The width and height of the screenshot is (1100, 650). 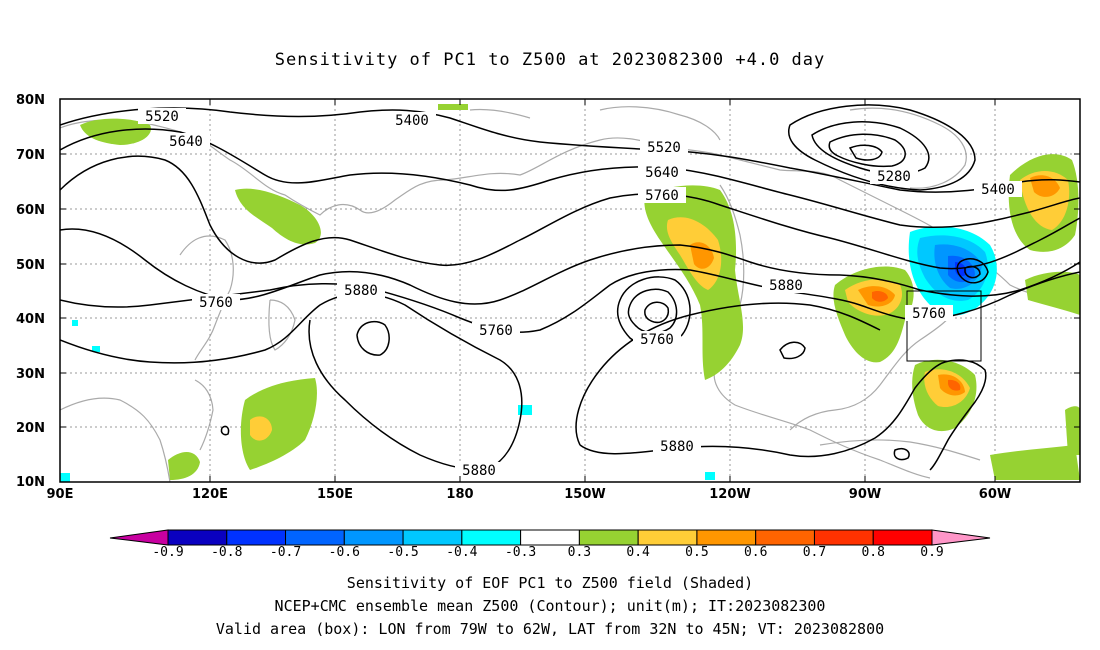 I want to click on longitude-labels: 90E 120E 150E 180 150W 120W 90W 60W, so click(x=529, y=494).